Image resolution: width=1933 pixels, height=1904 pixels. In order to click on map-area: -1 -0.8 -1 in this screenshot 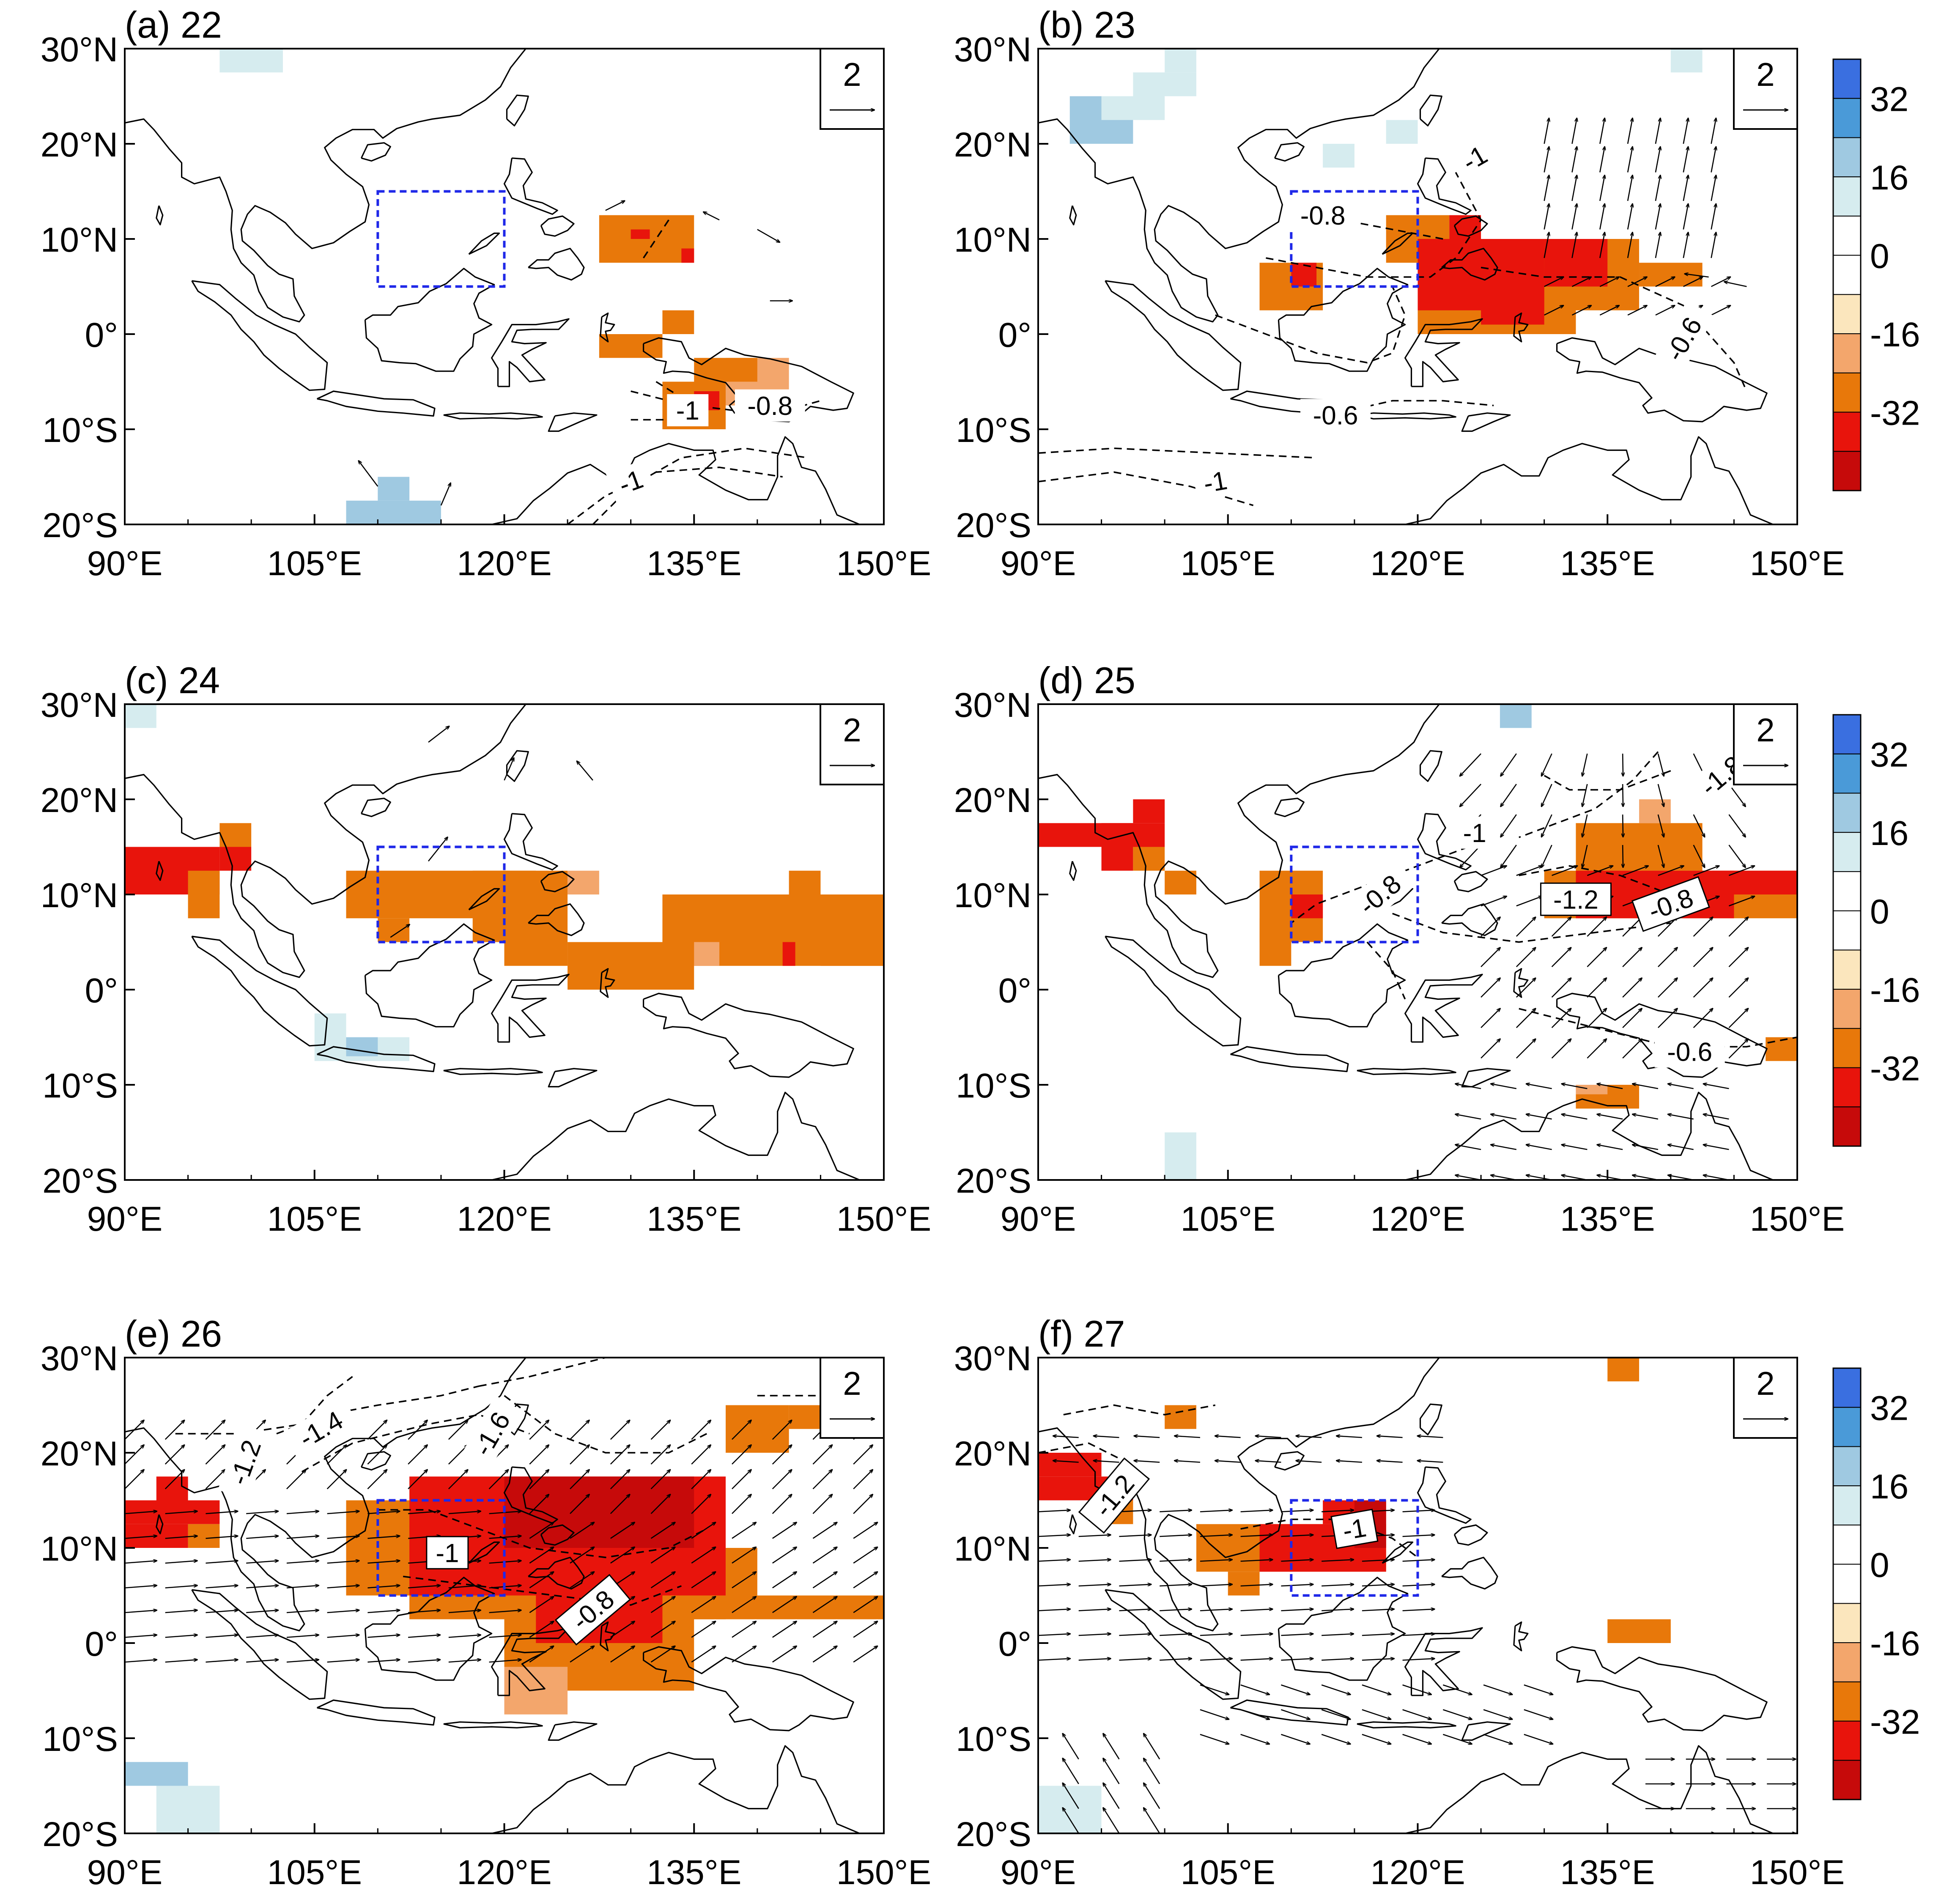, I will do `click(493, 287)`.